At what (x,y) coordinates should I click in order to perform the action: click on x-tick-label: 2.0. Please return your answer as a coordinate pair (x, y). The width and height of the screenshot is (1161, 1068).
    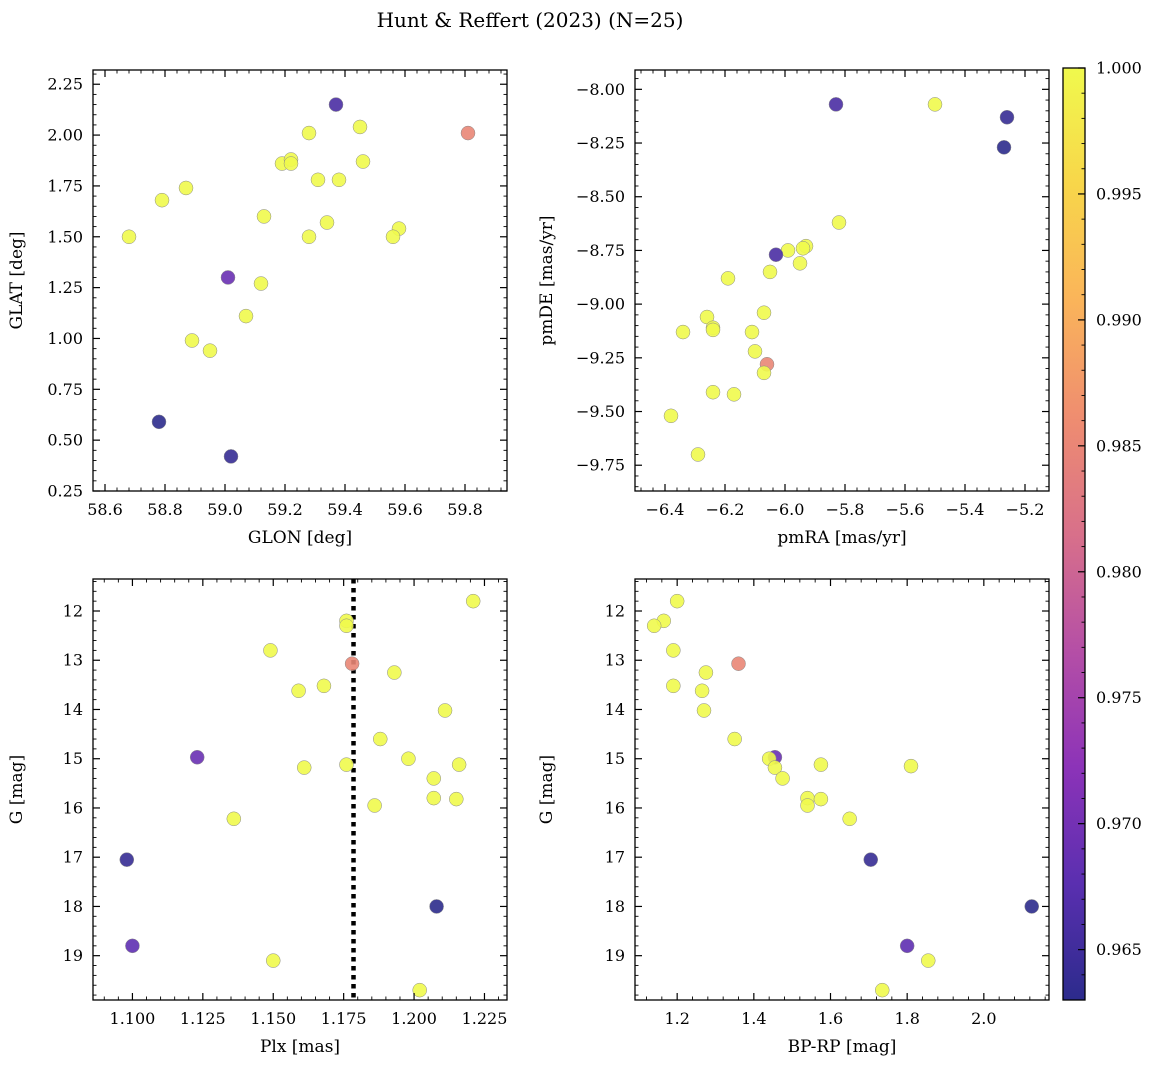
    Looking at the image, I should click on (983, 1018).